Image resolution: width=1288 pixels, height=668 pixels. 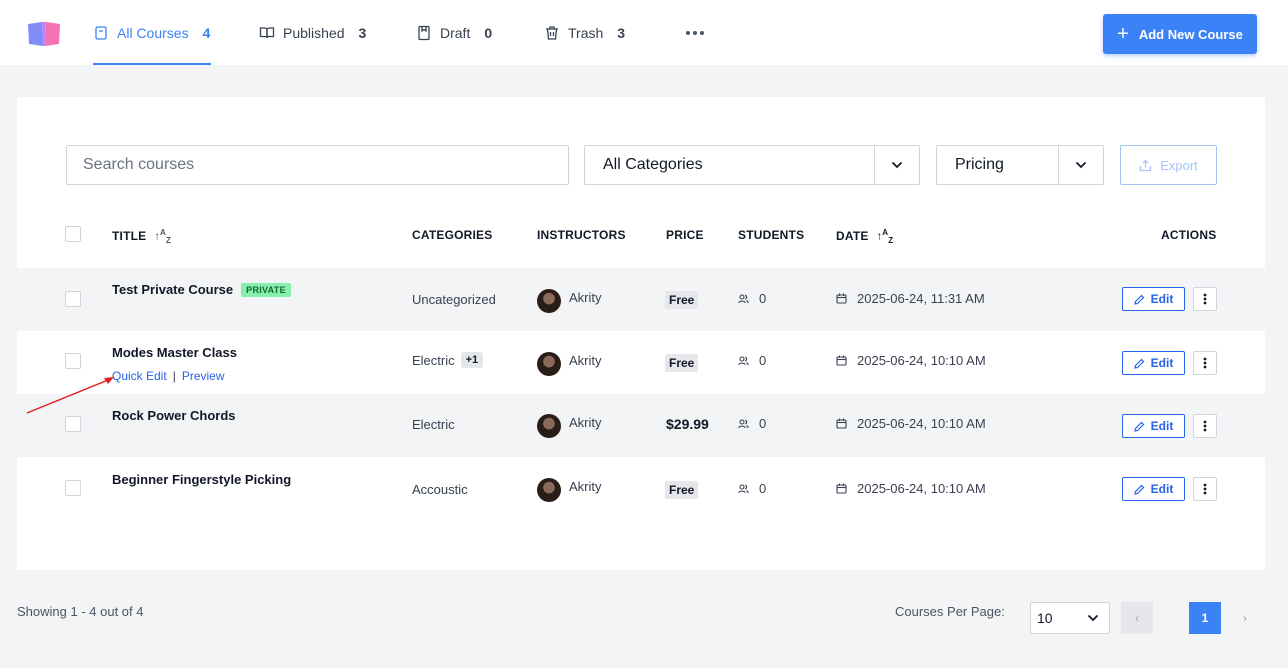 I want to click on course-title-text: Beginner Fingerstyle Picking, so click(x=202, y=479).